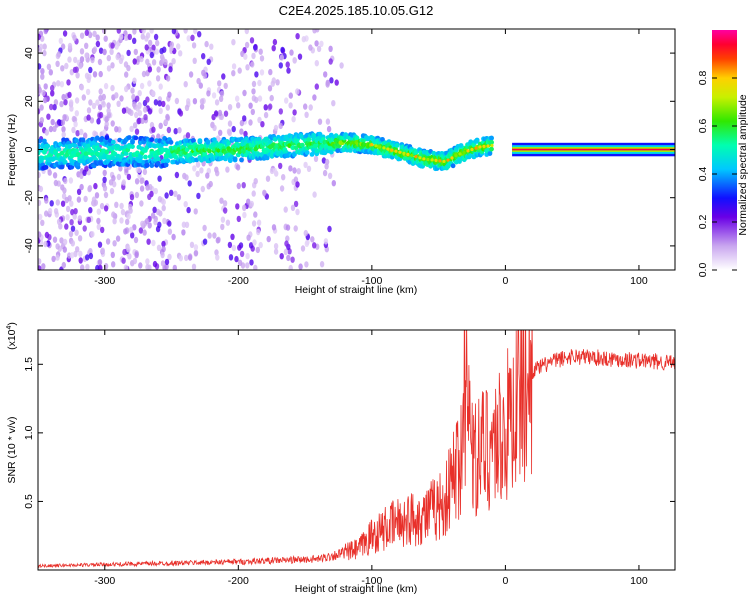  What do you see at coordinates (29, 197) in the screenshot?
I see `y-tick-label: -20` at bounding box center [29, 197].